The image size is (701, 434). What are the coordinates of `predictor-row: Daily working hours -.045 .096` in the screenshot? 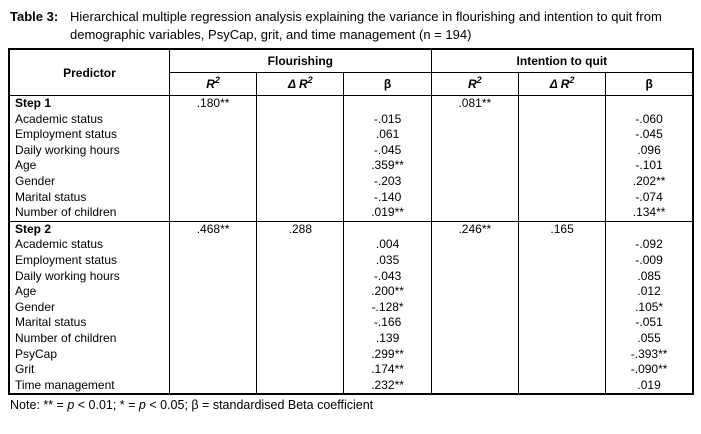 It's located at (351, 150).